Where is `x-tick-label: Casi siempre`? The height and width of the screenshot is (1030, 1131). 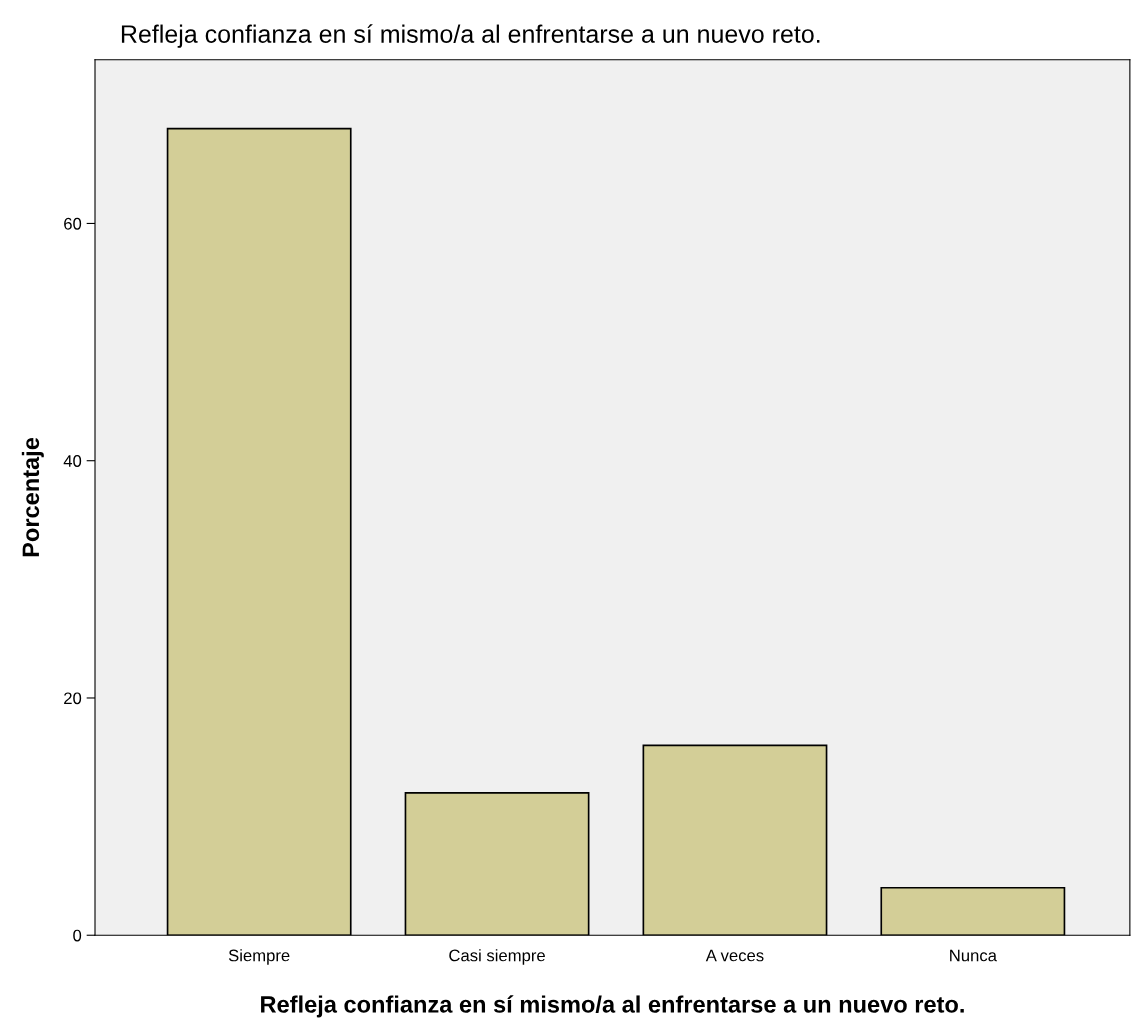 x-tick-label: Casi siempre is located at coordinates (497, 957).